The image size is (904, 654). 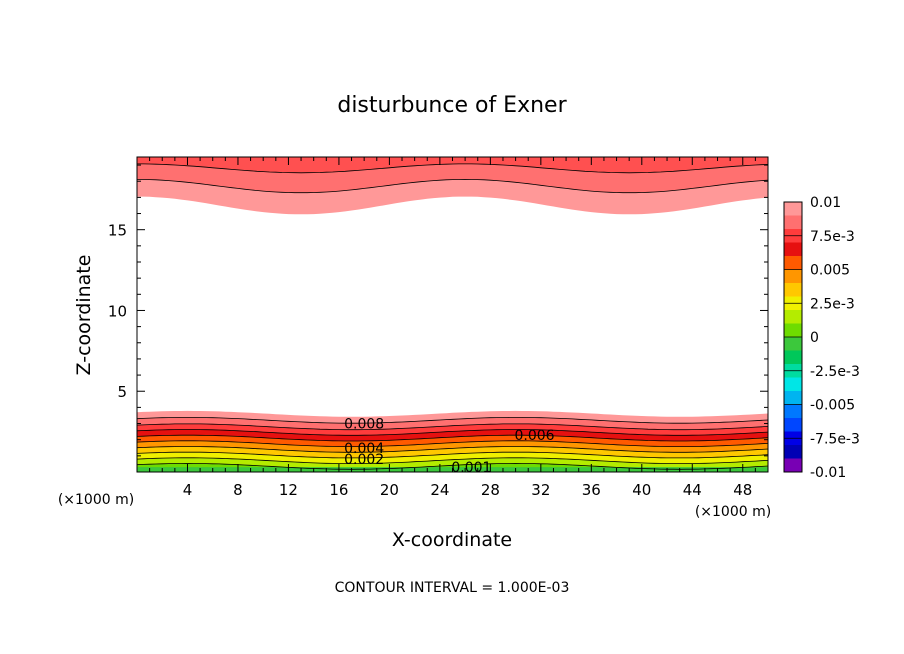 I want to click on colorbar-label: -7.5e-3, so click(x=835, y=439).